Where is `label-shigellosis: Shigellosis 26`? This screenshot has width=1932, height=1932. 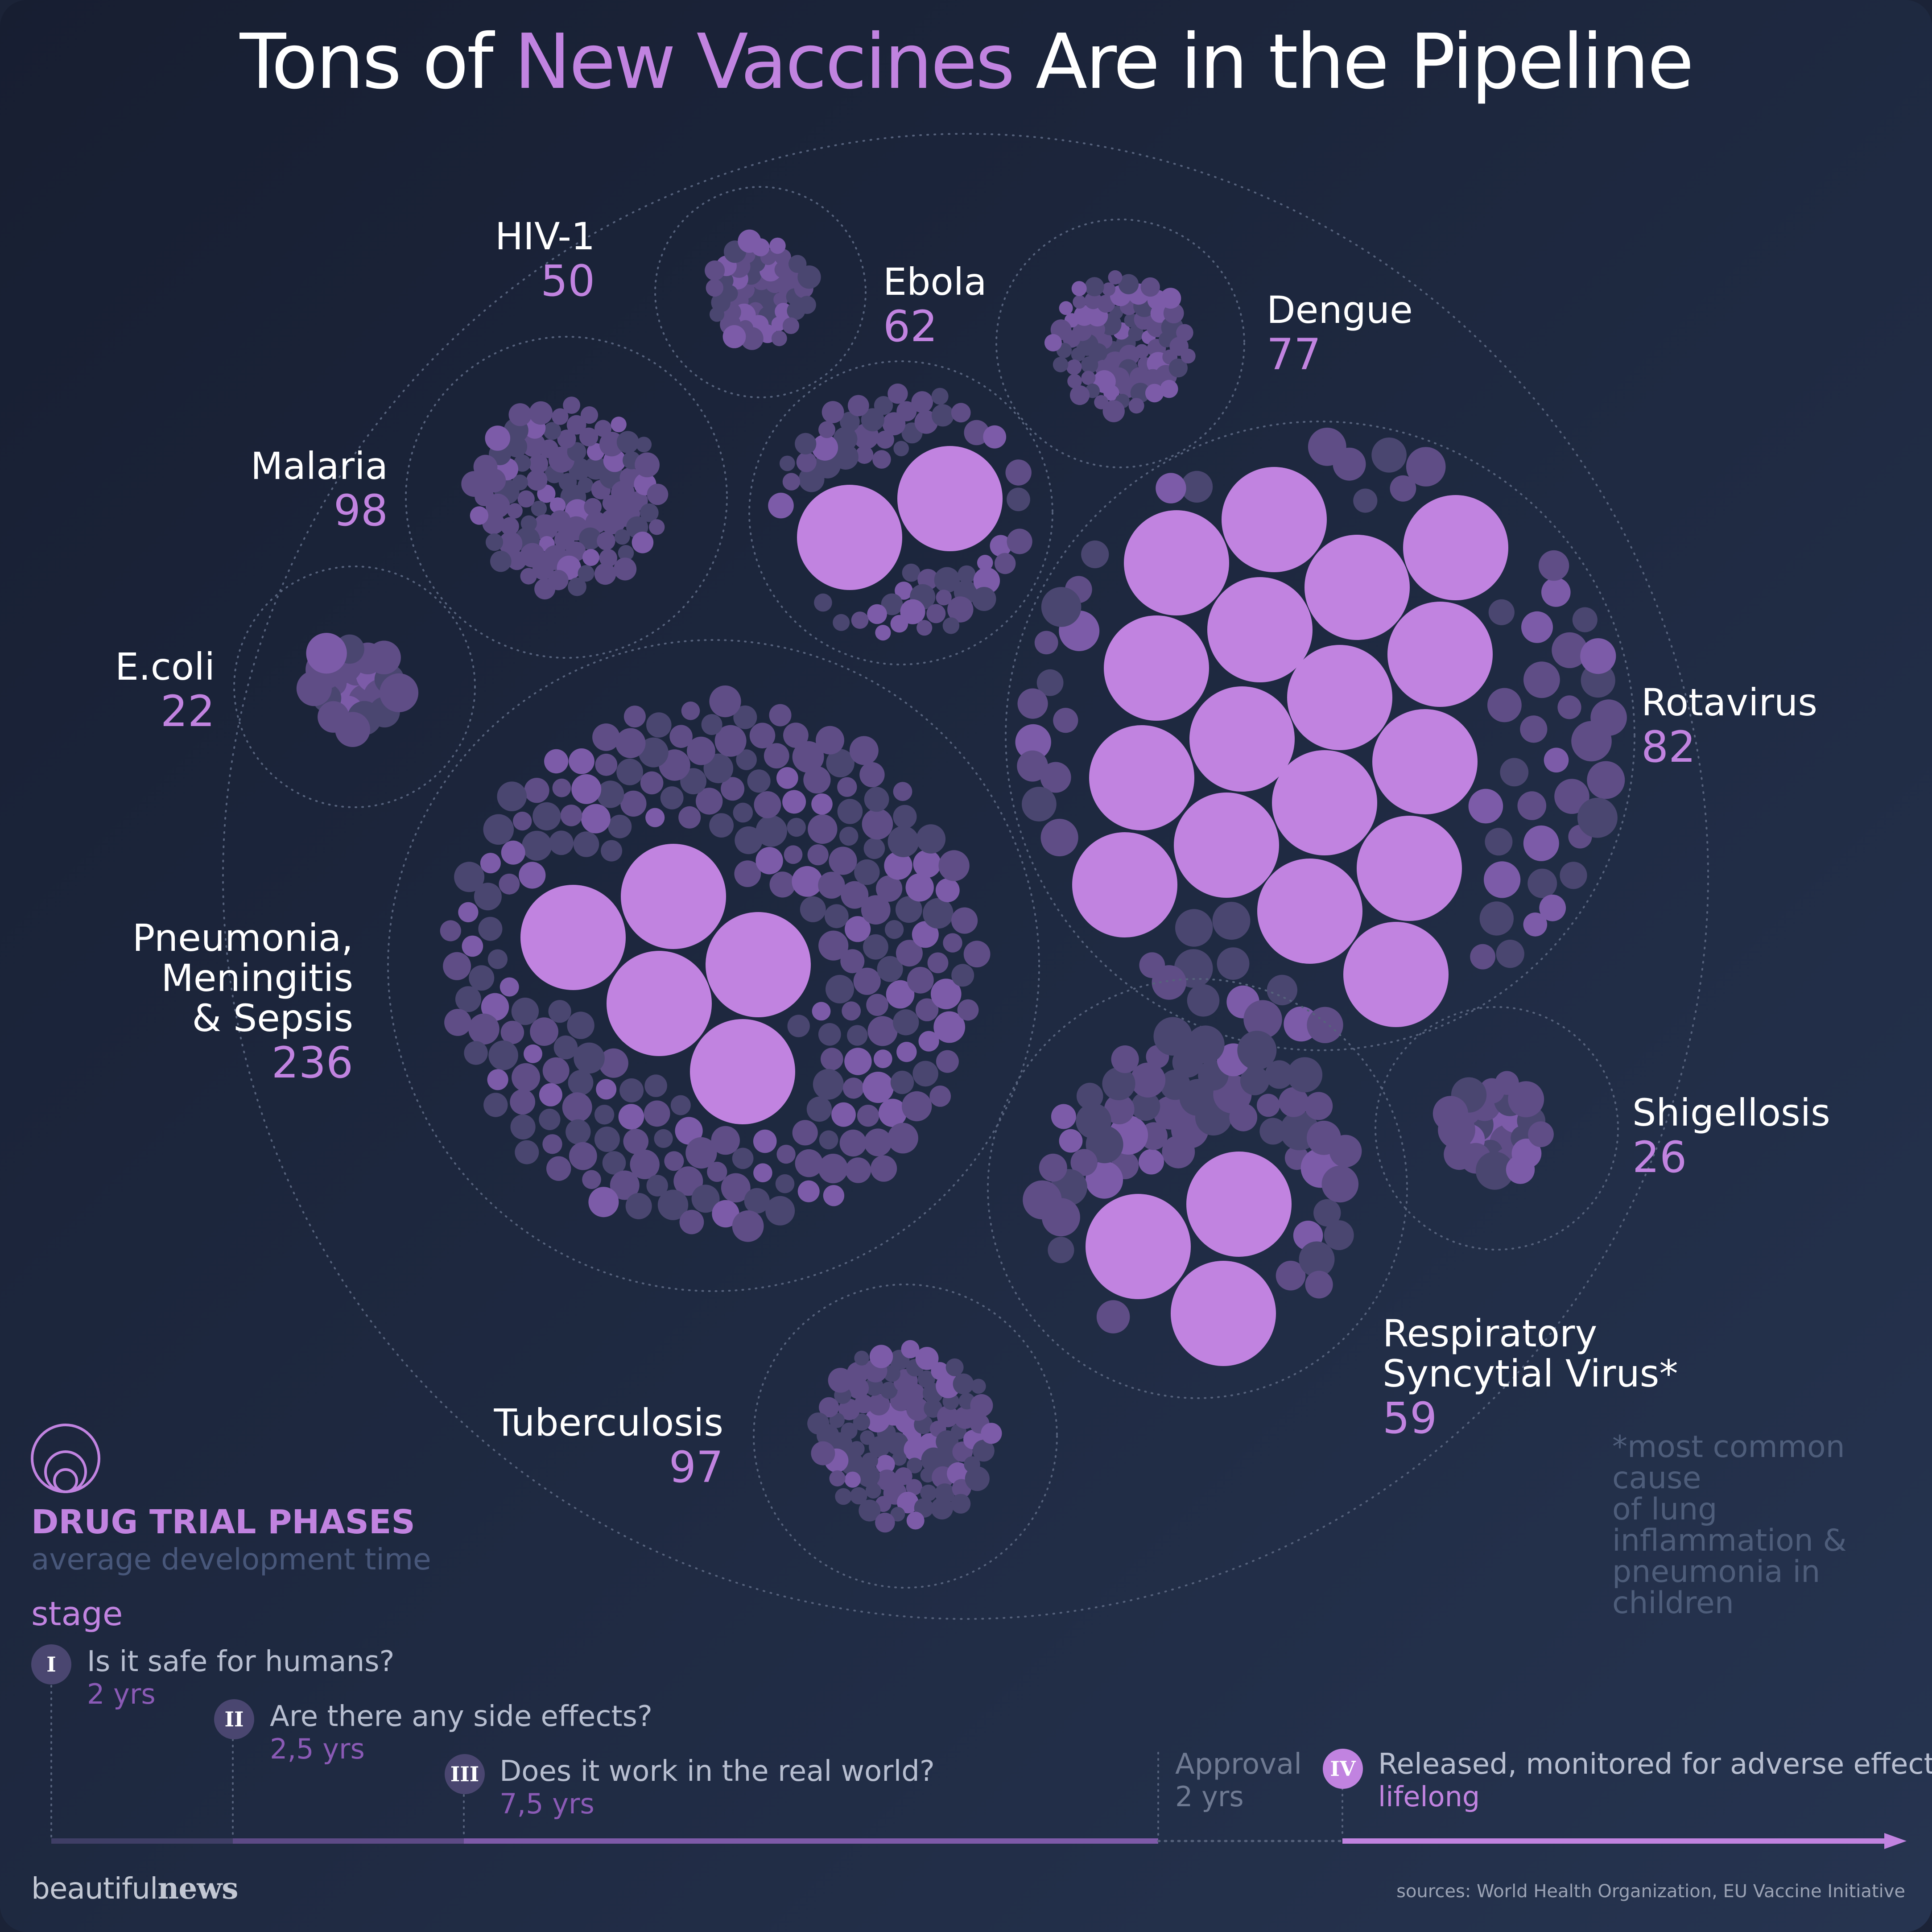 label-shigellosis: Shigellosis 26 is located at coordinates (1731, 1136).